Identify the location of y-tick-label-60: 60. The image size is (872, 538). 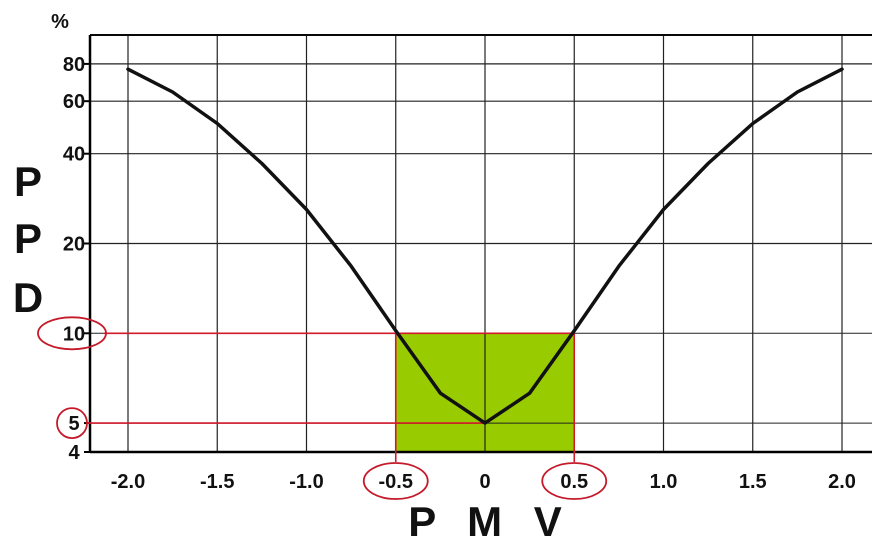
(74, 102).